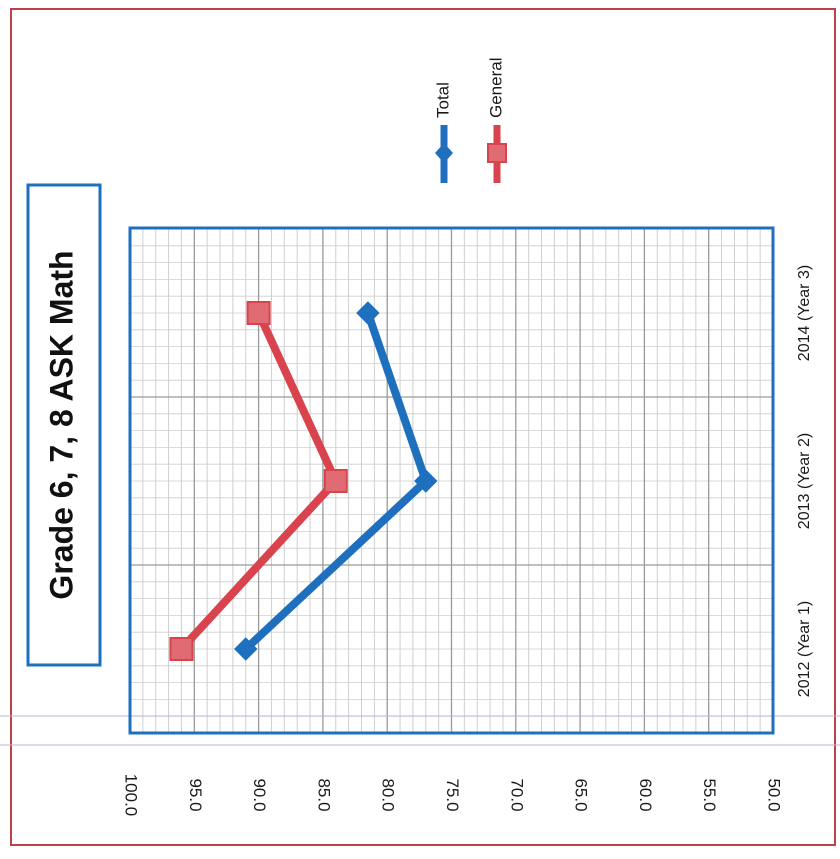 Image resolution: width=840 pixels, height=859 pixels. Describe the element at coordinates (774, 794) in the screenshot. I see `y-tick-label: 50.0` at that location.